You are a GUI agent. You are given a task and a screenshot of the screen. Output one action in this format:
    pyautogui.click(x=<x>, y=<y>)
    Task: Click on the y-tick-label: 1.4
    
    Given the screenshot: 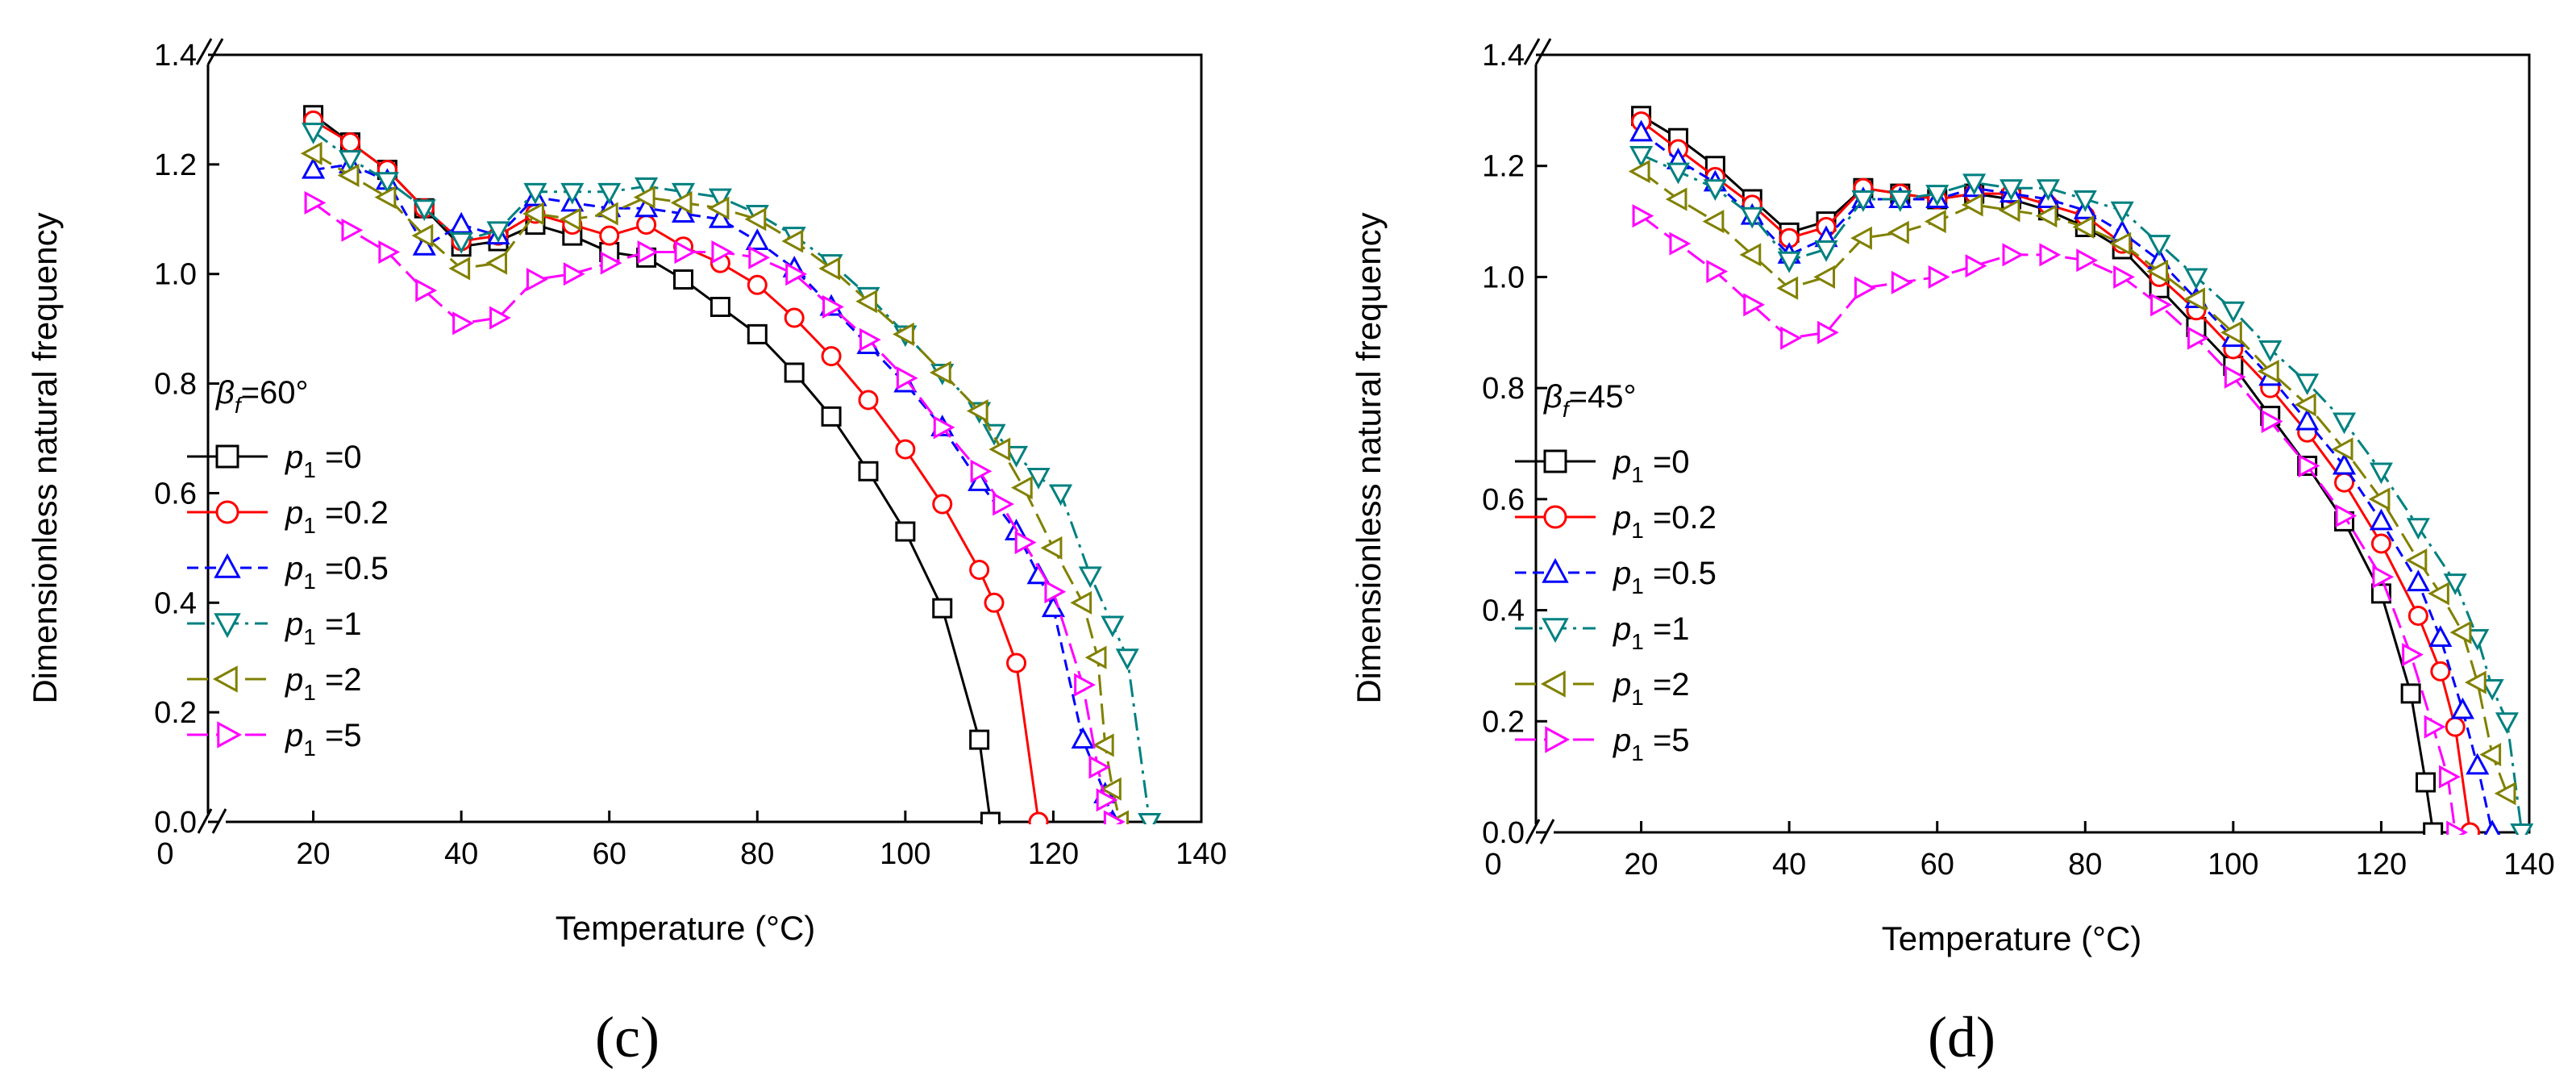 What is the action you would take?
    pyautogui.click(x=1503, y=56)
    